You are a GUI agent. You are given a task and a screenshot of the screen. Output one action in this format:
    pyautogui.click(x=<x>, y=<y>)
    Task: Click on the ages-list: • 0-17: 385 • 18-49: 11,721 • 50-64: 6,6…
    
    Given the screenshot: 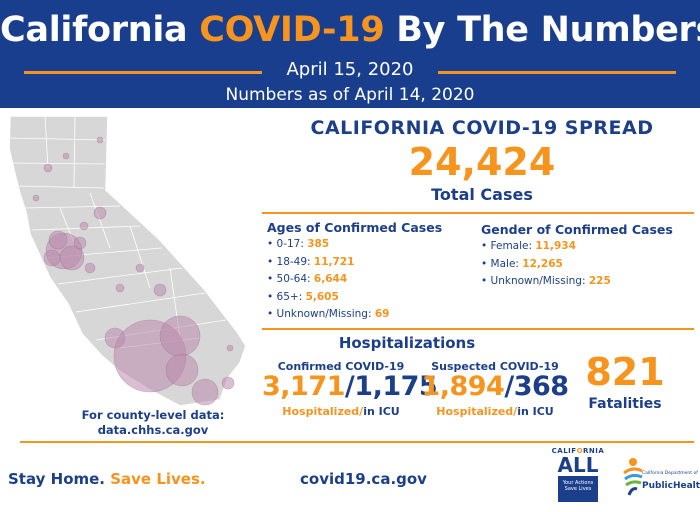 What is the action you would take?
    pyautogui.click(x=328, y=280)
    